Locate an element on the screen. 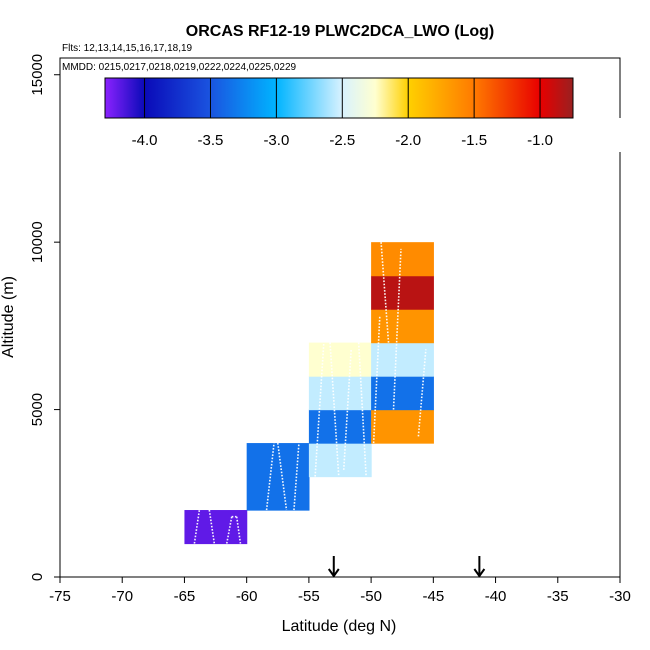 The image size is (650, 650). colorbar: -4.0 -3.5 -3.0 -2.5 -2.0 -1.5 -1.0 is located at coordinates (339, 113).